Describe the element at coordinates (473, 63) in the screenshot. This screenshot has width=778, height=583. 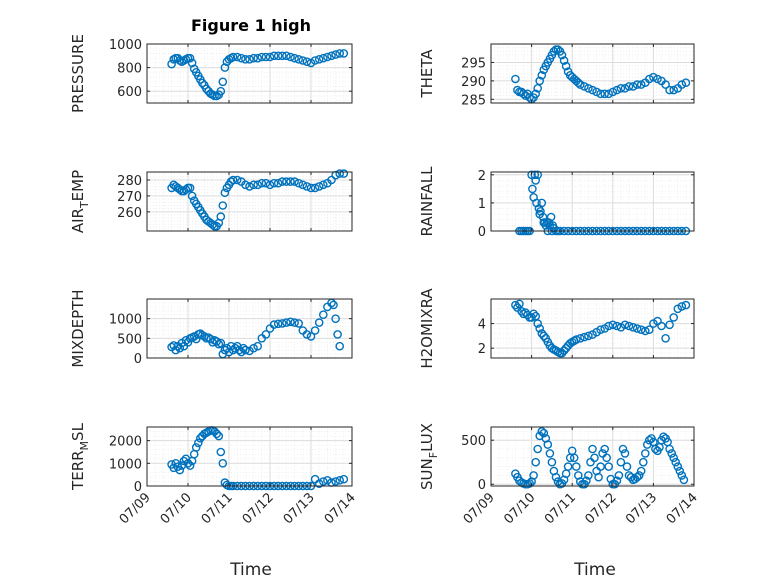
I see `y-tick-label: 295` at that location.